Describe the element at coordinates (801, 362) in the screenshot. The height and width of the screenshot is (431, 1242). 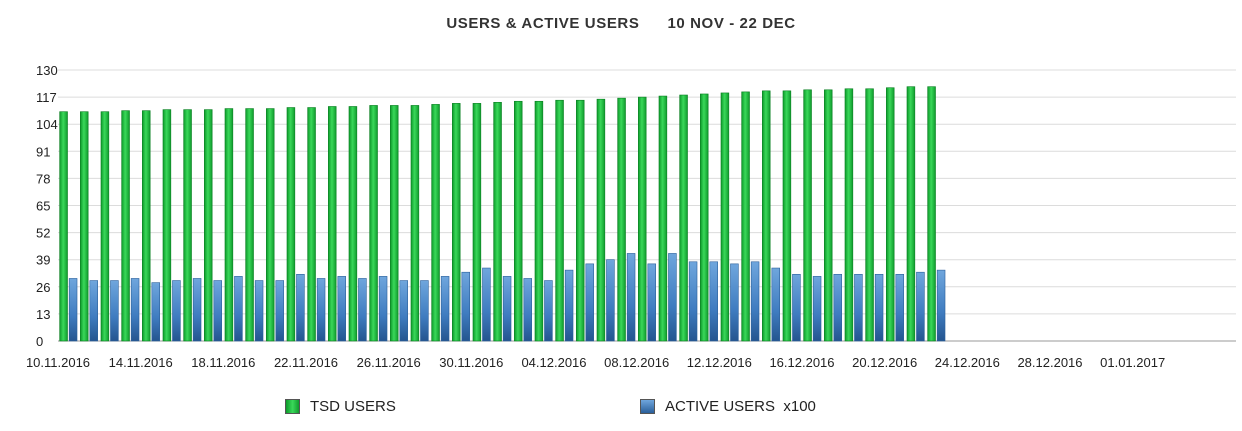
I see `x-tick-label: 16.12.2016` at that location.